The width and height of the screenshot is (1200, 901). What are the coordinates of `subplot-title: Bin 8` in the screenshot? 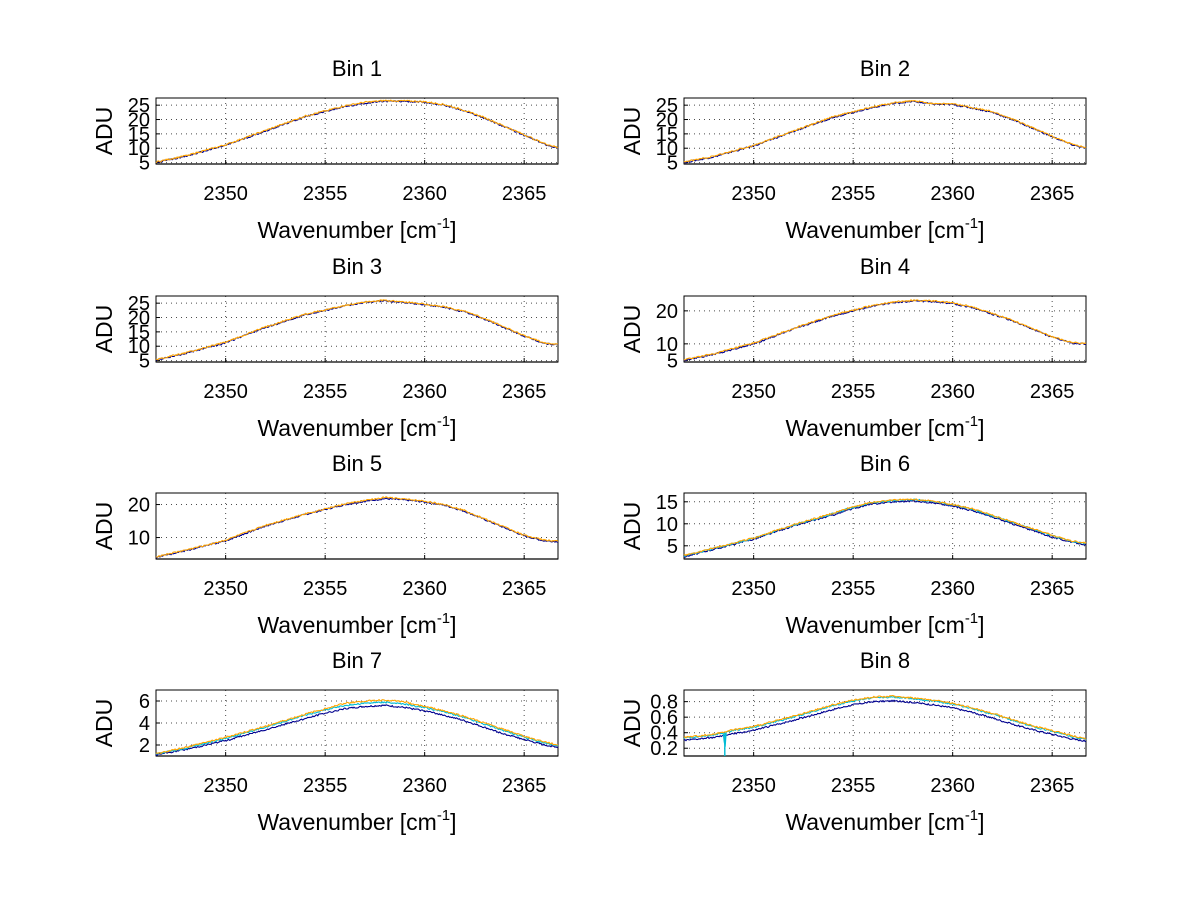 It's located at (885, 660).